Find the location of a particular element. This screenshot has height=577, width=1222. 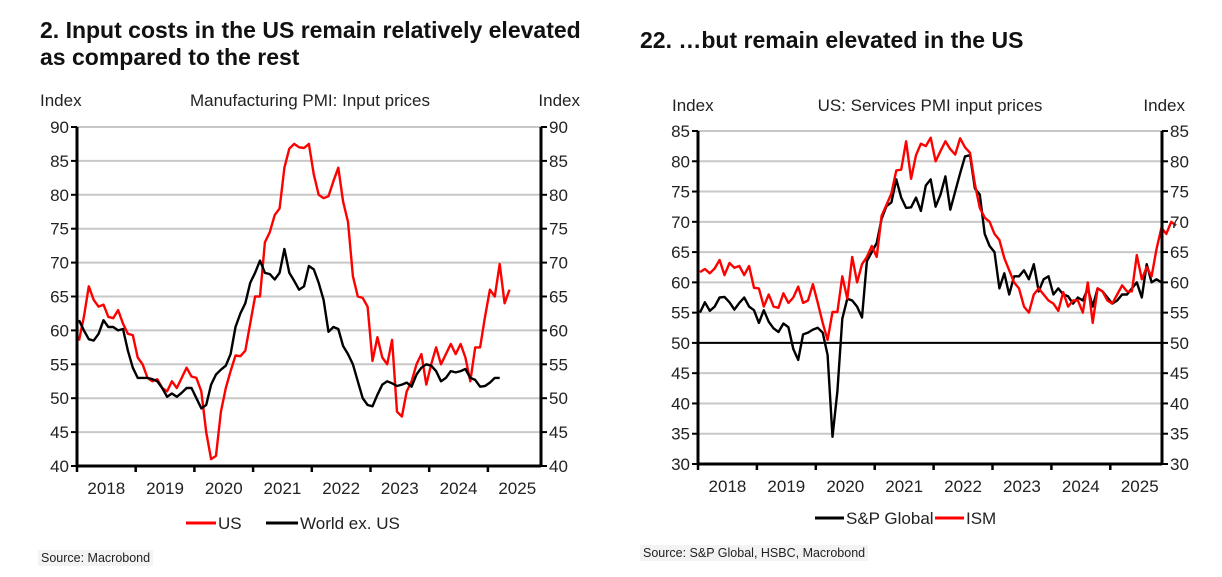

y-tick-label-right: 35 is located at coordinates (1179, 434).